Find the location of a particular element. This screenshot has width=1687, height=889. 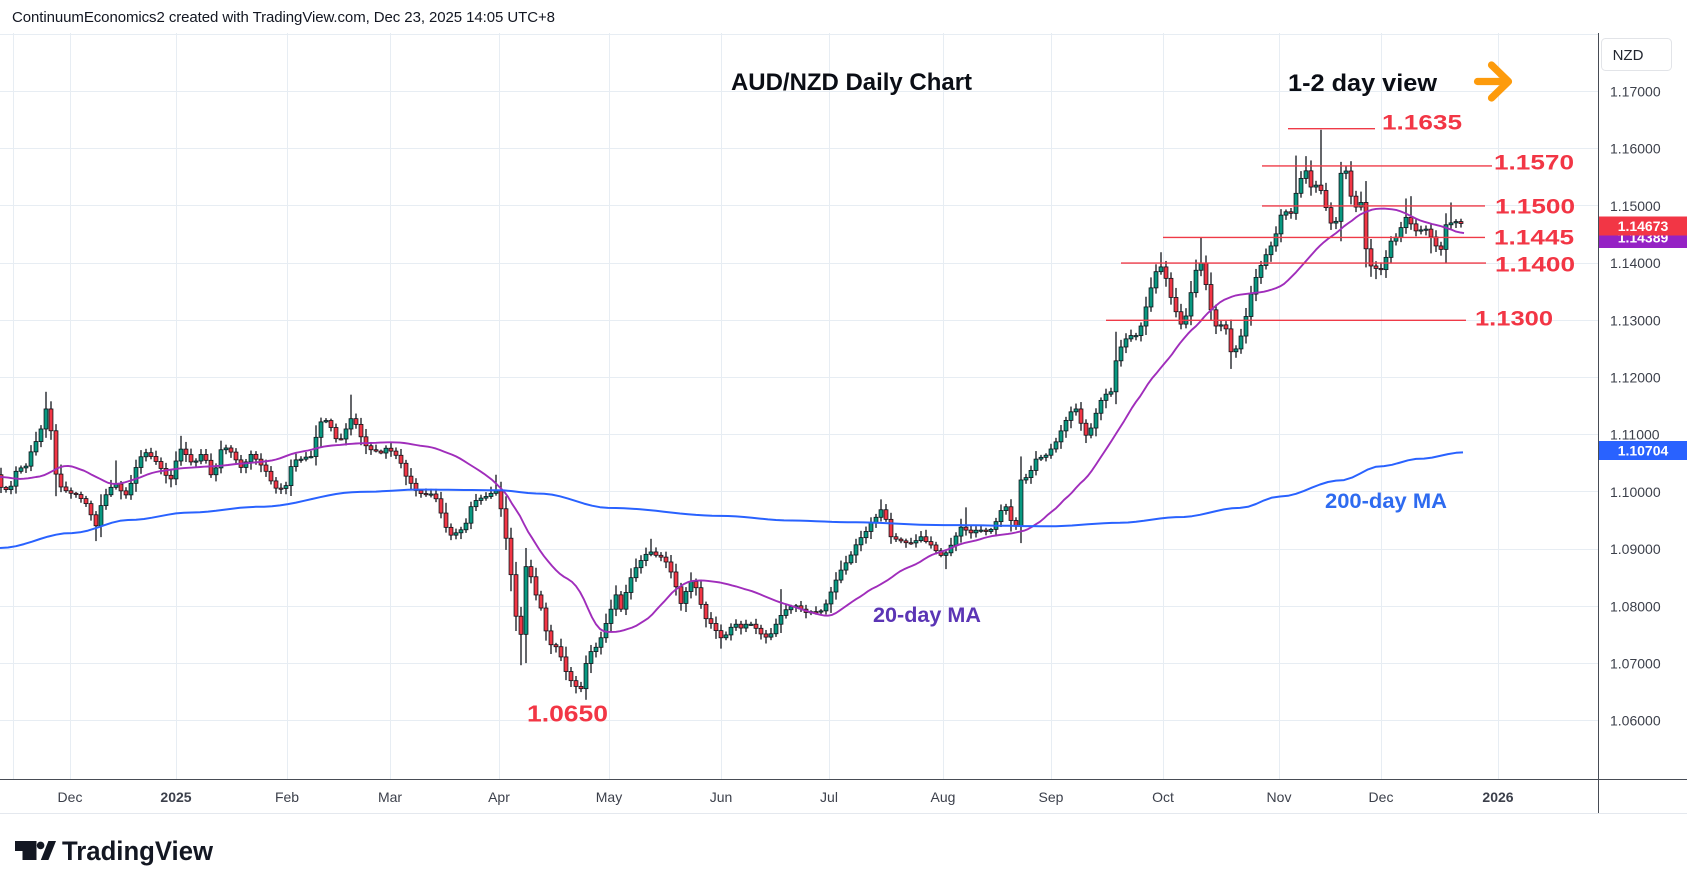

svg-text: Nov is located at coordinates (1279, 797).